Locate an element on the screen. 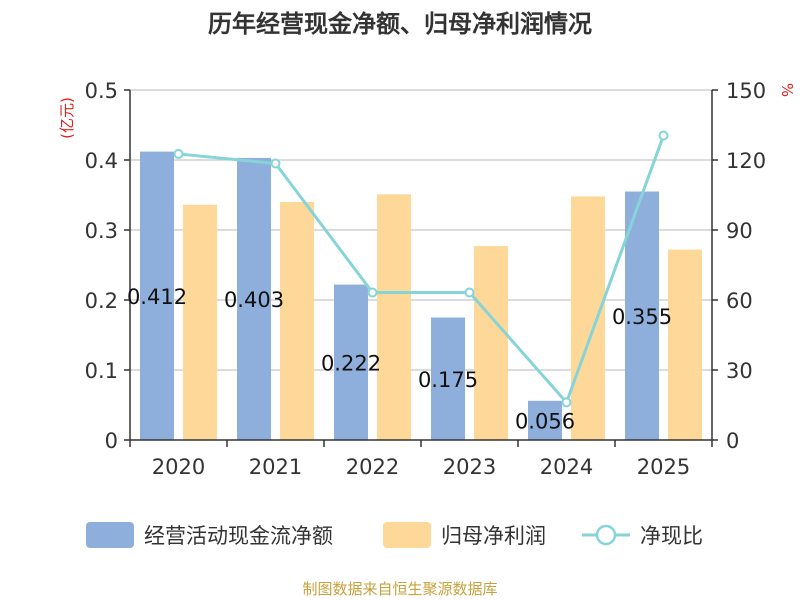 The image size is (800, 600). cash-flow-value-label: 0.222 is located at coordinates (351, 363).